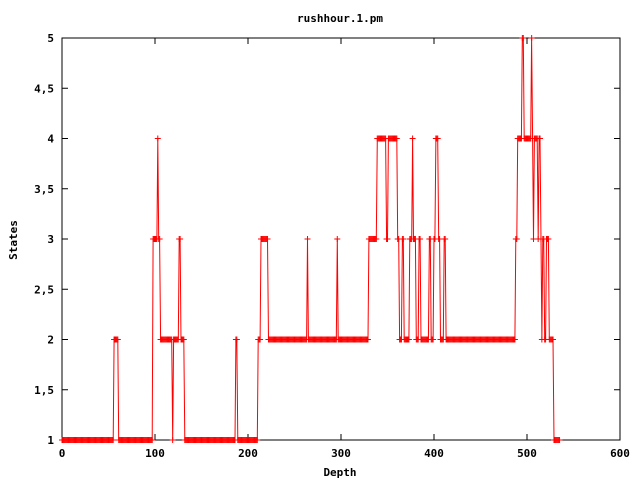  Describe the element at coordinates (248, 453) in the screenshot. I see `x-tick-label: 200` at that location.